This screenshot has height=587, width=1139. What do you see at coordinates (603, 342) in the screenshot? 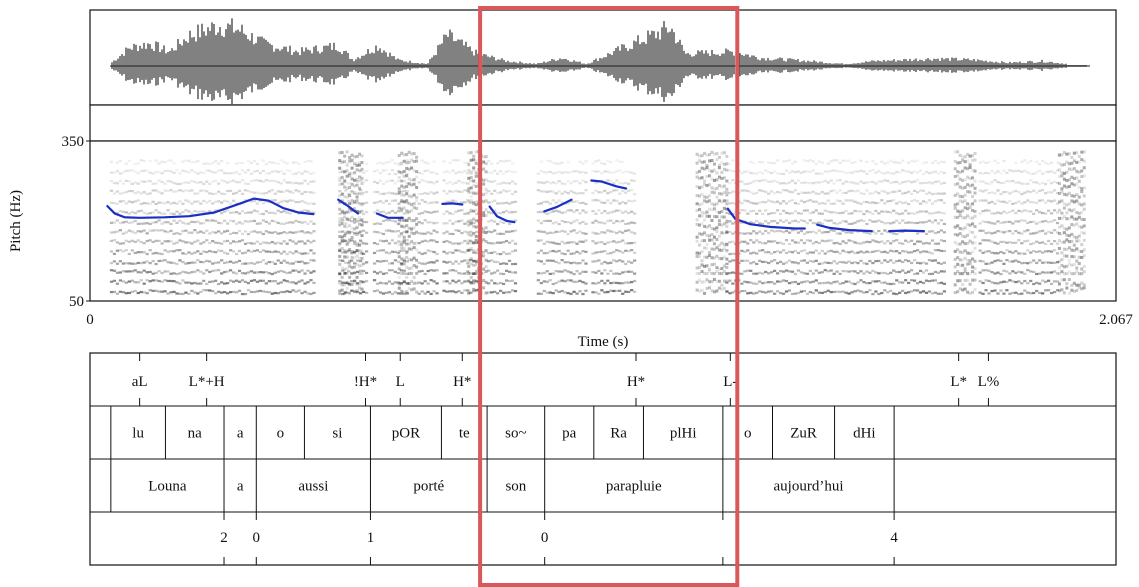
I see `x-axis-title: Time (s)` at bounding box center [603, 342].